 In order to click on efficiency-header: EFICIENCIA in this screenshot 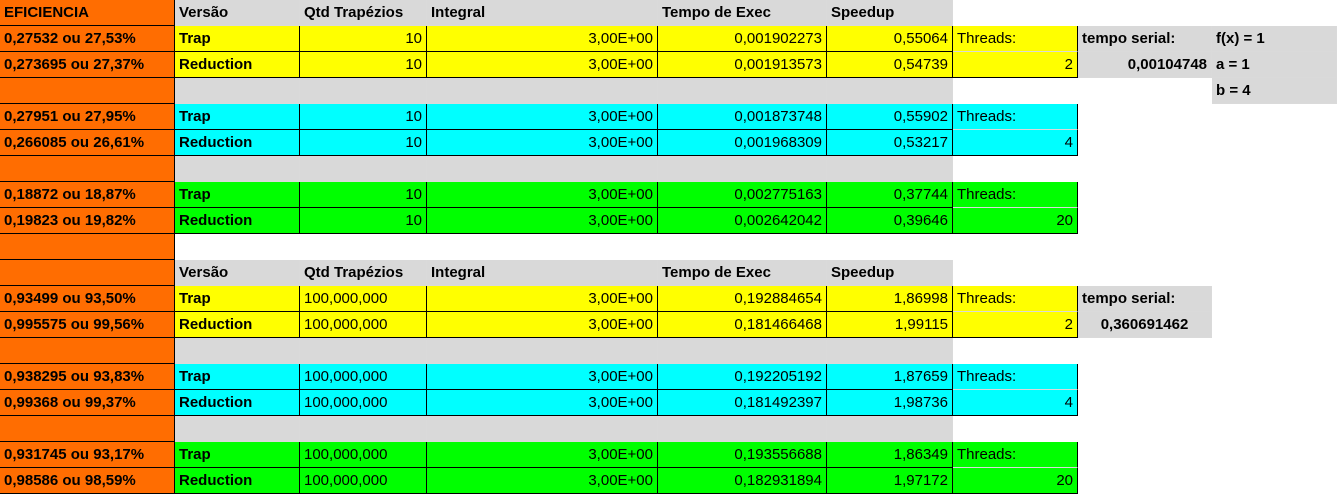, I will do `click(87, 13)`.